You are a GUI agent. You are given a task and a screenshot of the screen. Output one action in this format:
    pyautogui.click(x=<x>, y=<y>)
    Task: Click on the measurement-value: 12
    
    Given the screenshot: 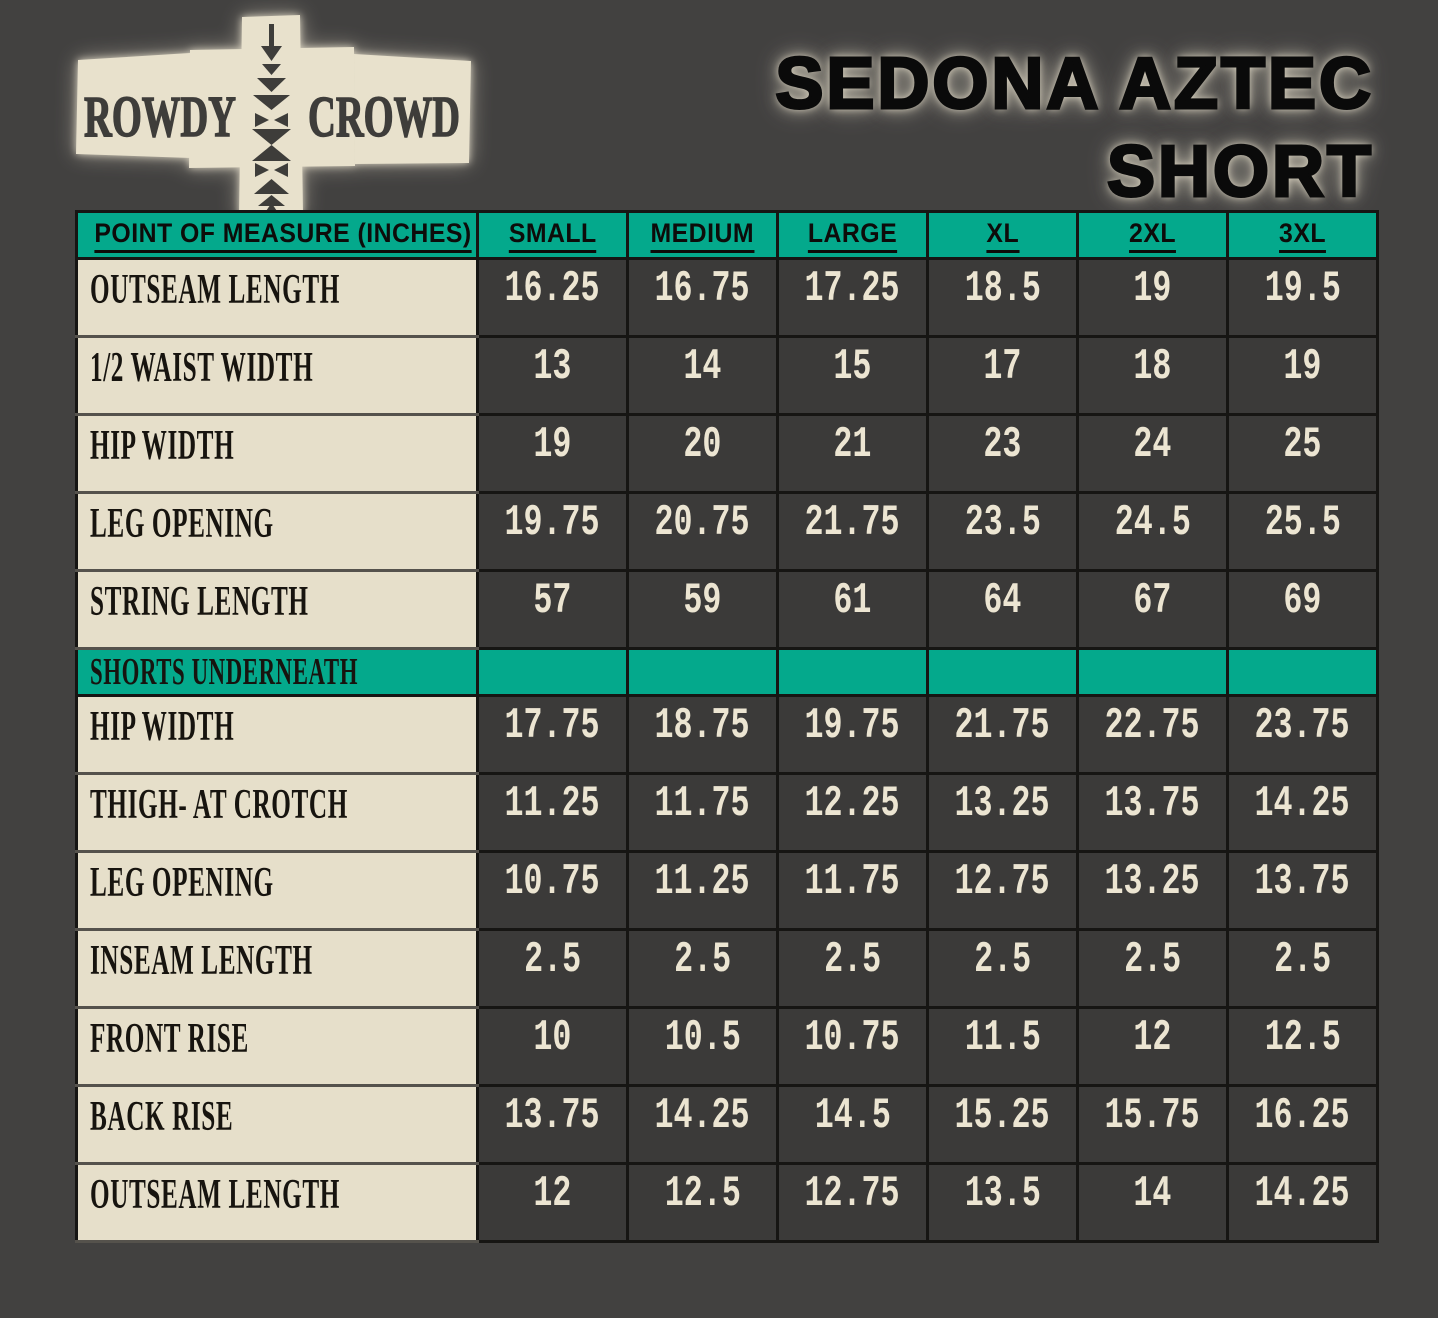 What is the action you would take?
    pyautogui.click(x=1152, y=1038)
    